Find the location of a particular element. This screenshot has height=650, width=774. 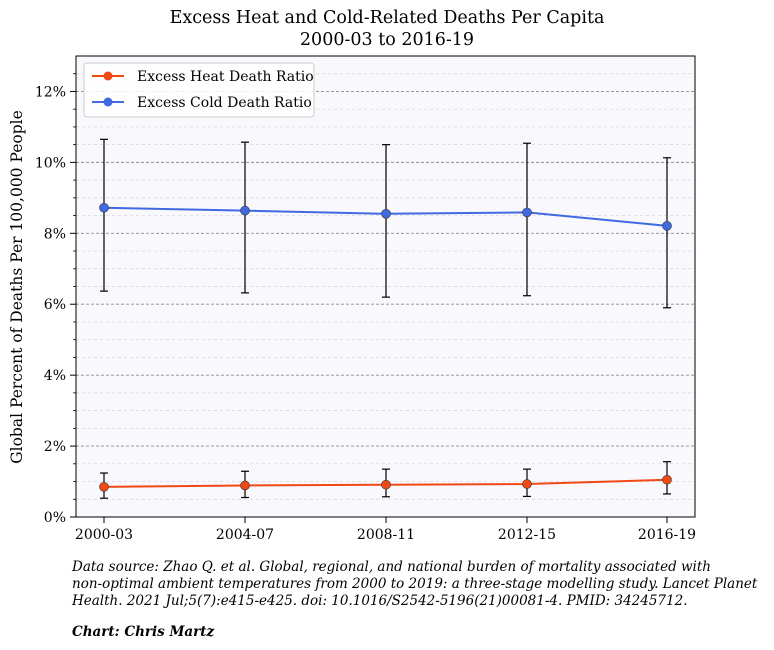

x-tick-label: 2016-19 is located at coordinates (667, 535).